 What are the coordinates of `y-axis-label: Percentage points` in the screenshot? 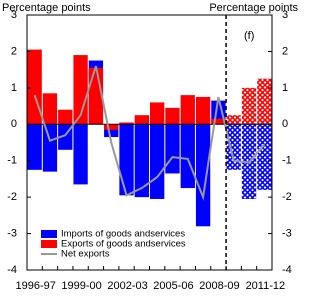 It's located at (46, 8).